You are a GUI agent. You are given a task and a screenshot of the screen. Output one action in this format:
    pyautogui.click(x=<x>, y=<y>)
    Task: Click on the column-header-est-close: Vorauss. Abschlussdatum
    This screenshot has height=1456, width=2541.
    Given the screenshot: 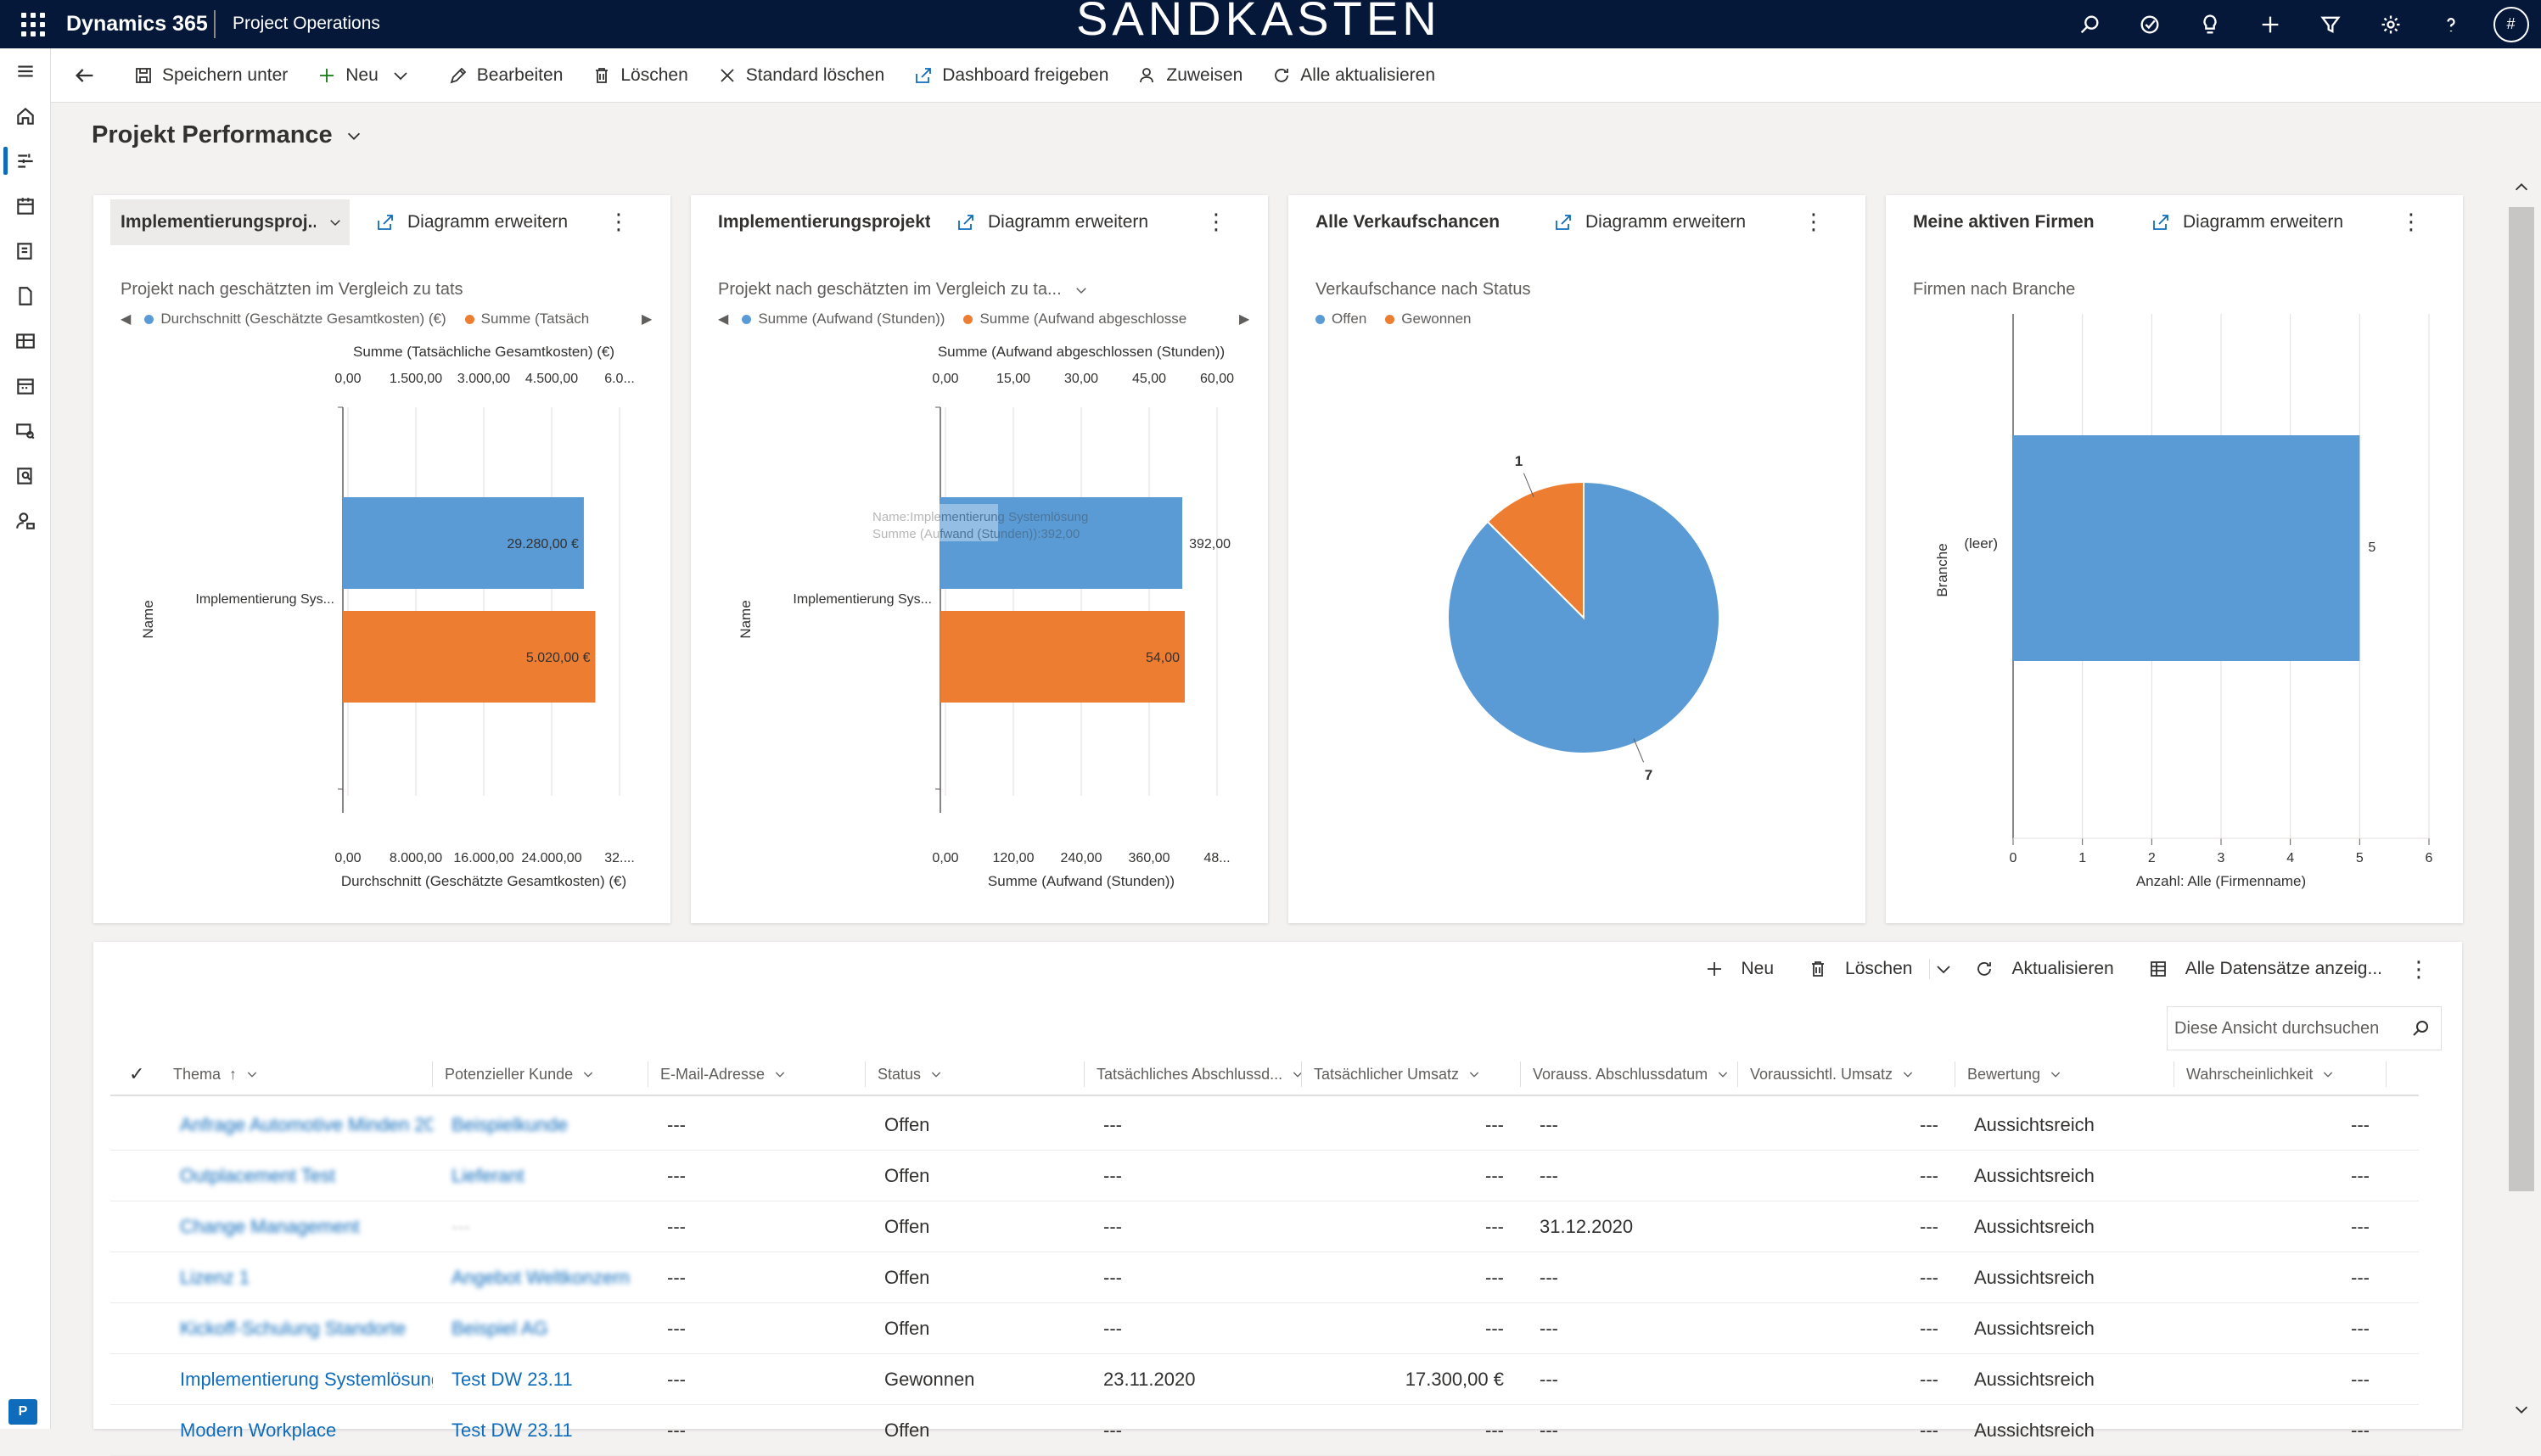 What is the action you would take?
    pyautogui.click(x=1630, y=1074)
    